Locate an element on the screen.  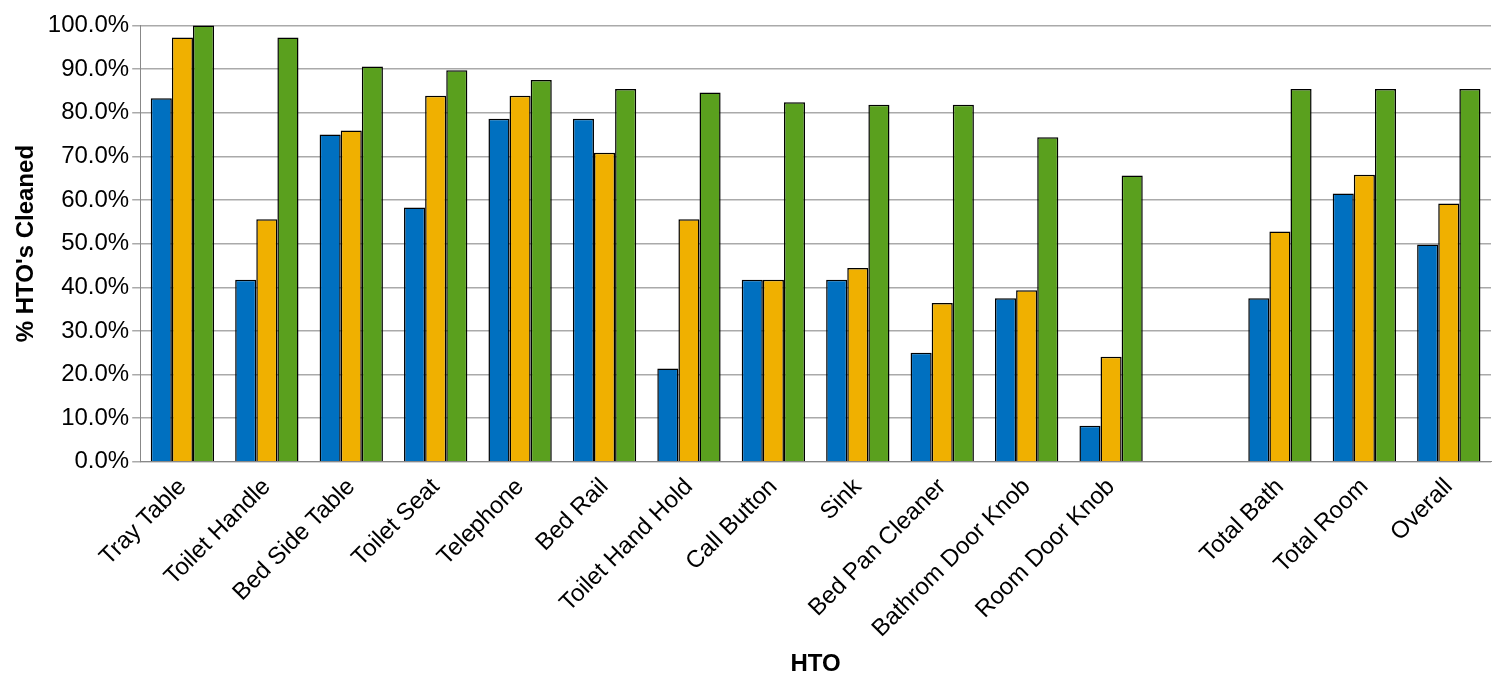
y-tick-label: 90.0% is located at coordinates (95, 67).